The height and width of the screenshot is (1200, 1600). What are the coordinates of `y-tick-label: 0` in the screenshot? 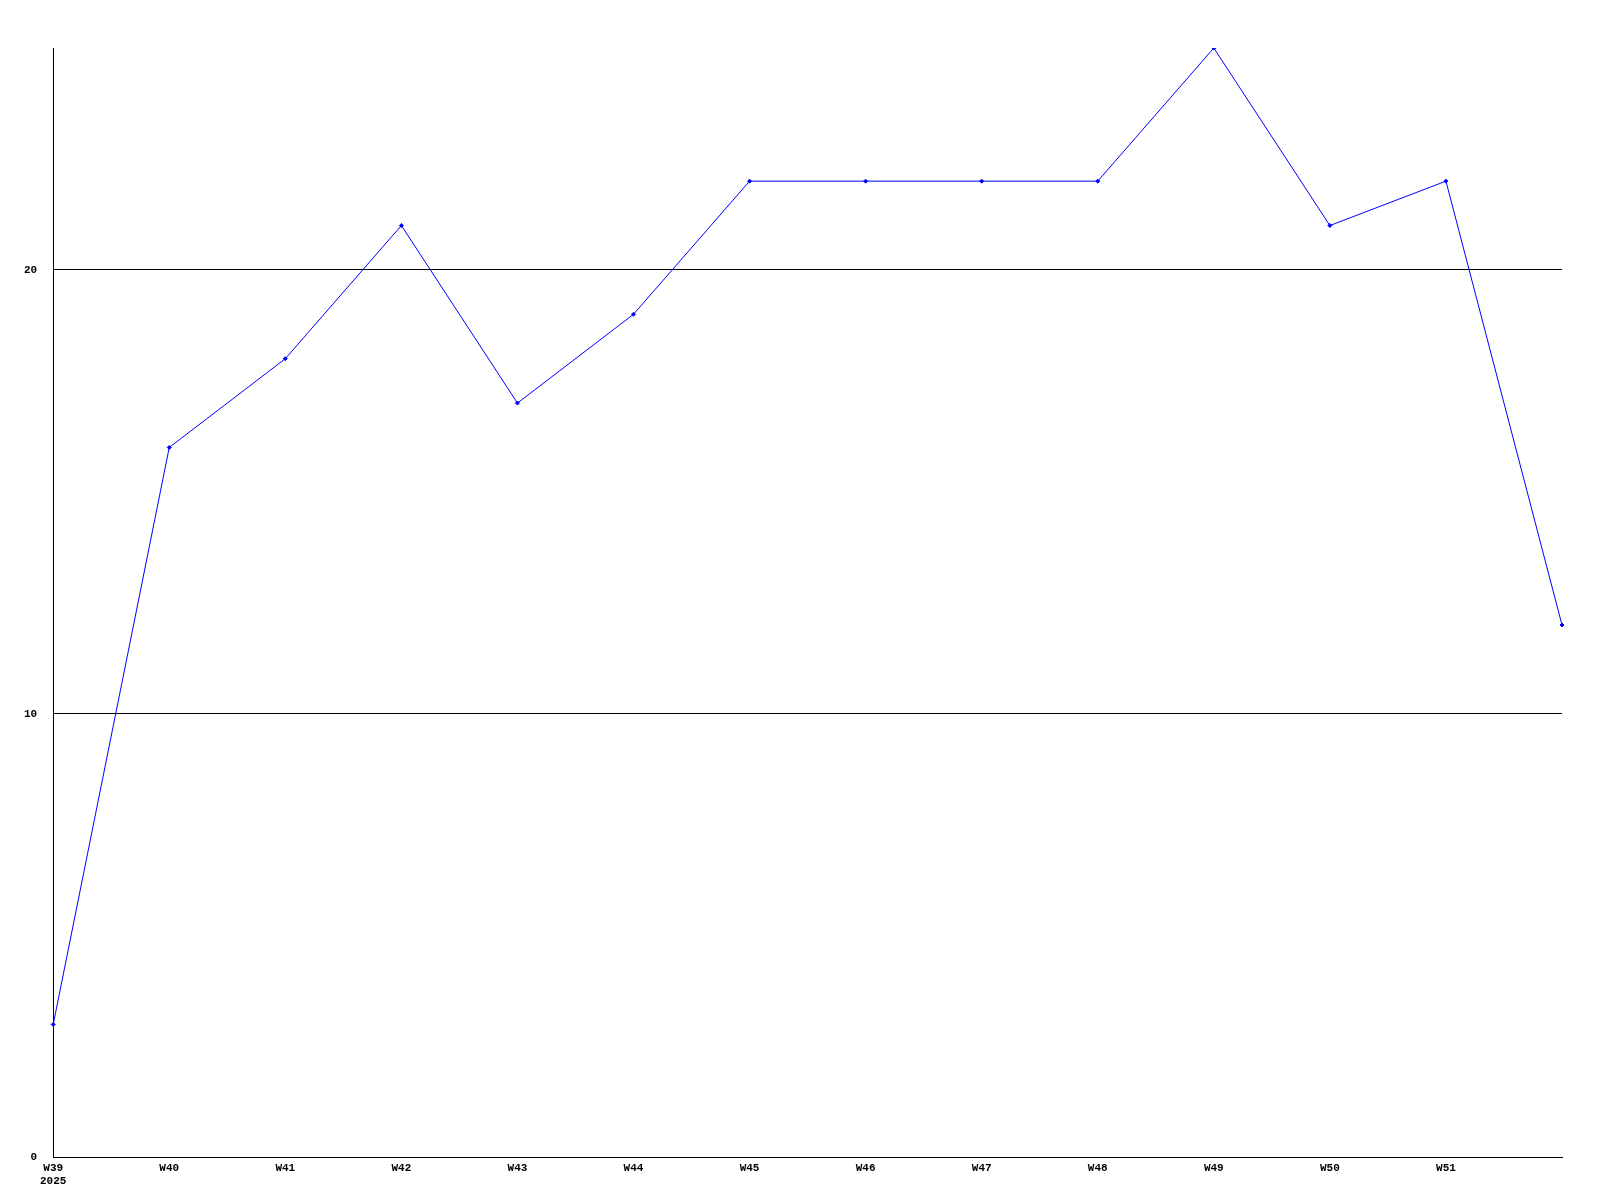 It's located at (34, 1157).